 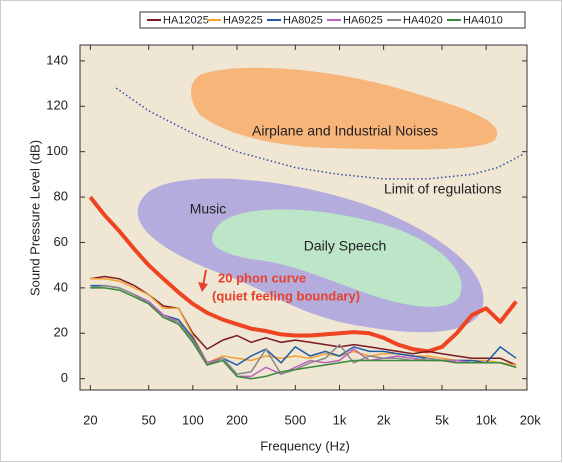 I want to click on phon-label: 20 phon curve, so click(x=262, y=277).